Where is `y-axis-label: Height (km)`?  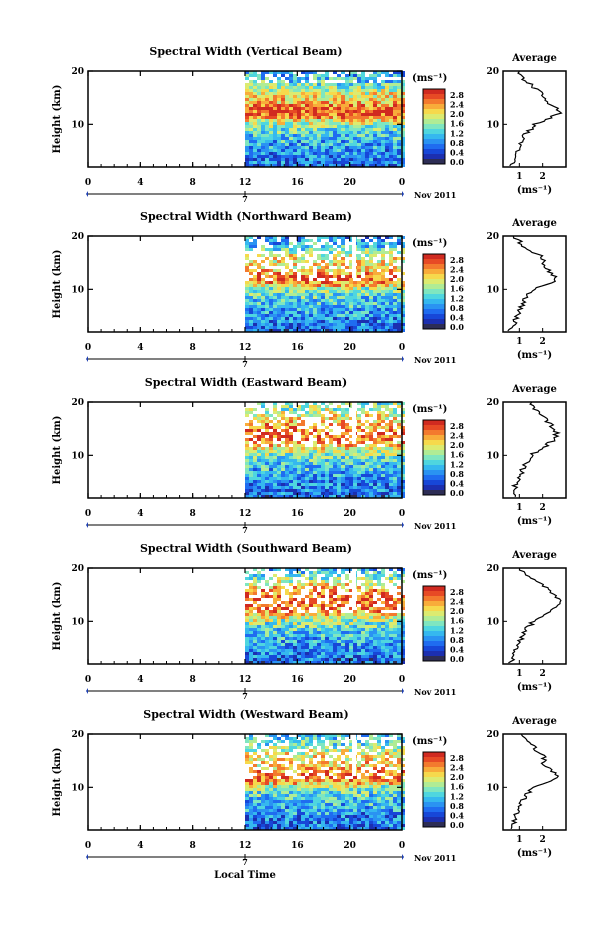
y-axis-label: Height (km) is located at coordinates (57, 450).